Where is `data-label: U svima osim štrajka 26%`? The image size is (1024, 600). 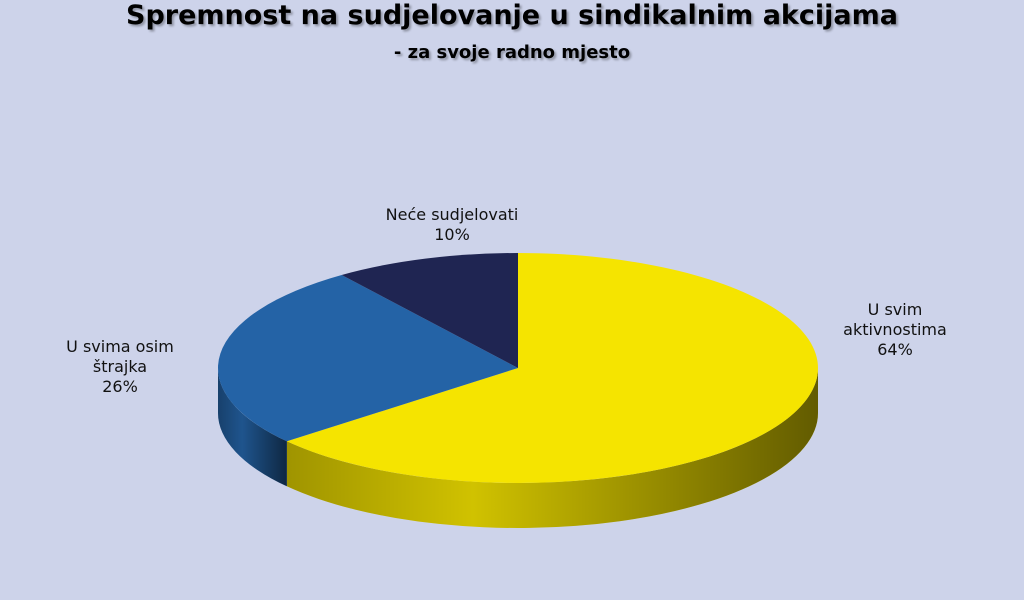
data-label: U svima osim štrajka 26% is located at coordinates (120, 367).